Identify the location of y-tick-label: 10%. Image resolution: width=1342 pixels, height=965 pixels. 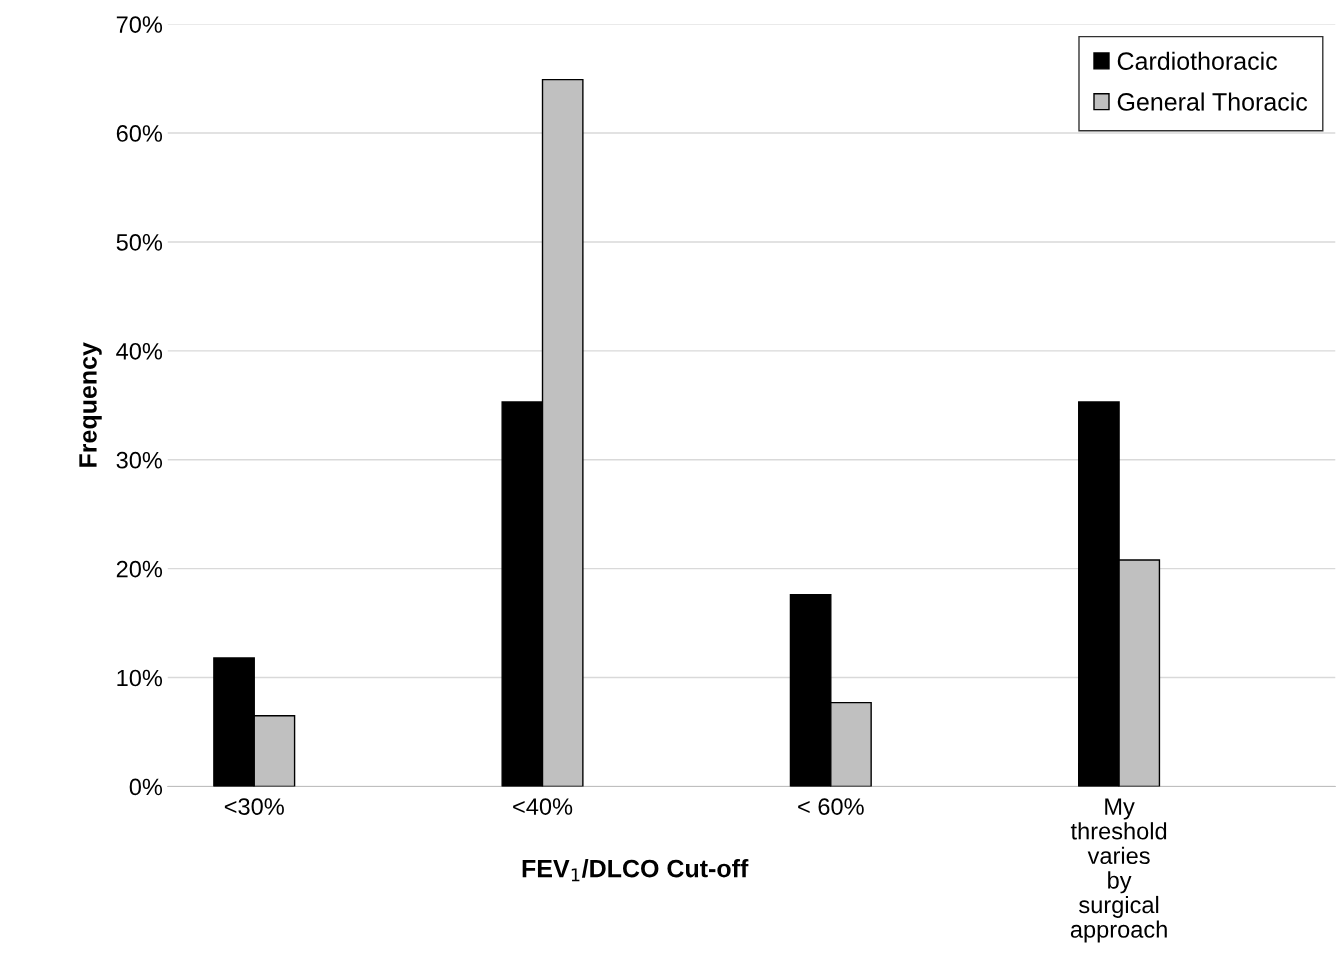
(140, 678).